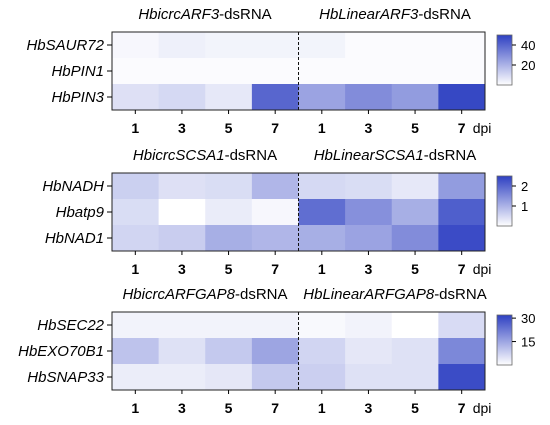 The width and height of the screenshot is (550, 425). What do you see at coordinates (65, 45) in the screenshot?
I see `row-label: HbSAUR72` at bounding box center [65, 45].